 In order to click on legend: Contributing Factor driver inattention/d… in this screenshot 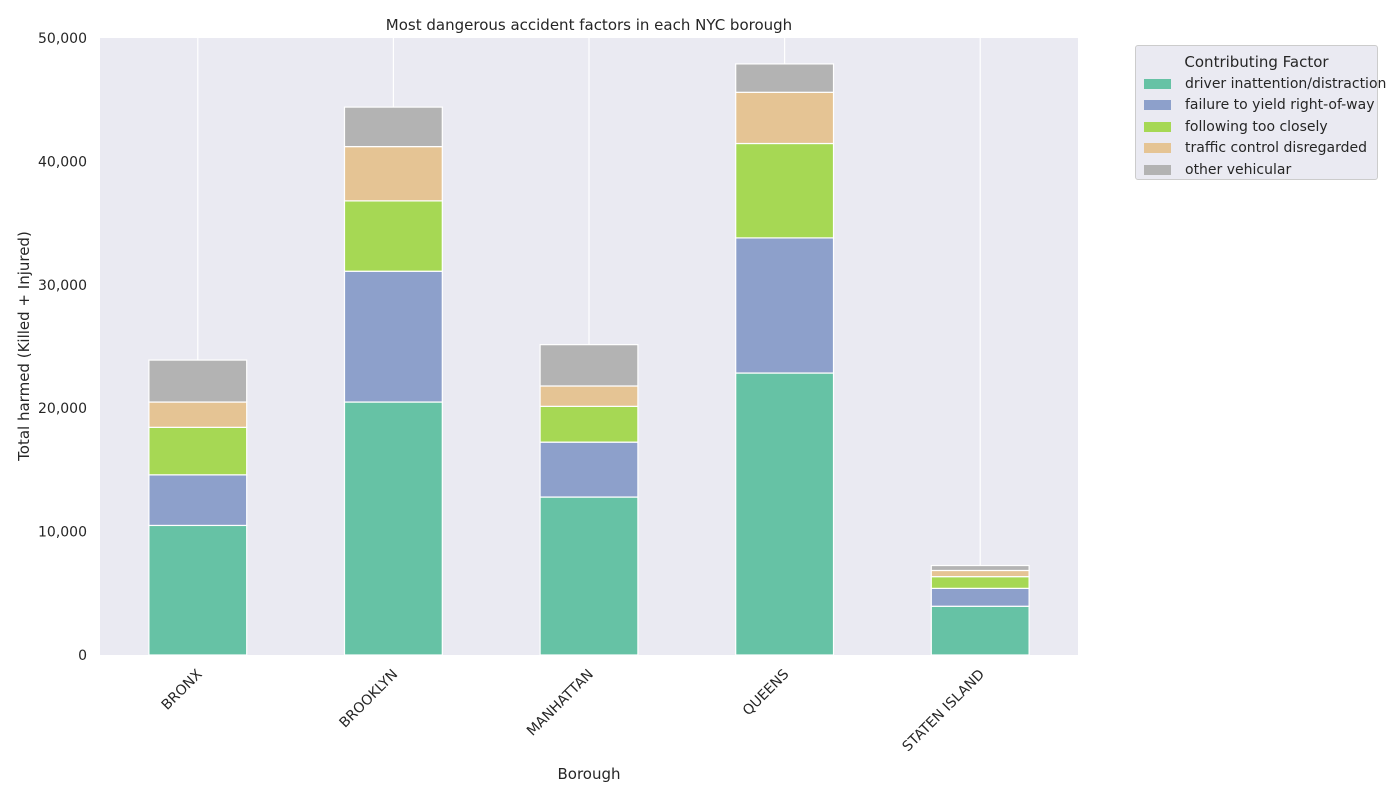, I will do `click(1260, 113)`.